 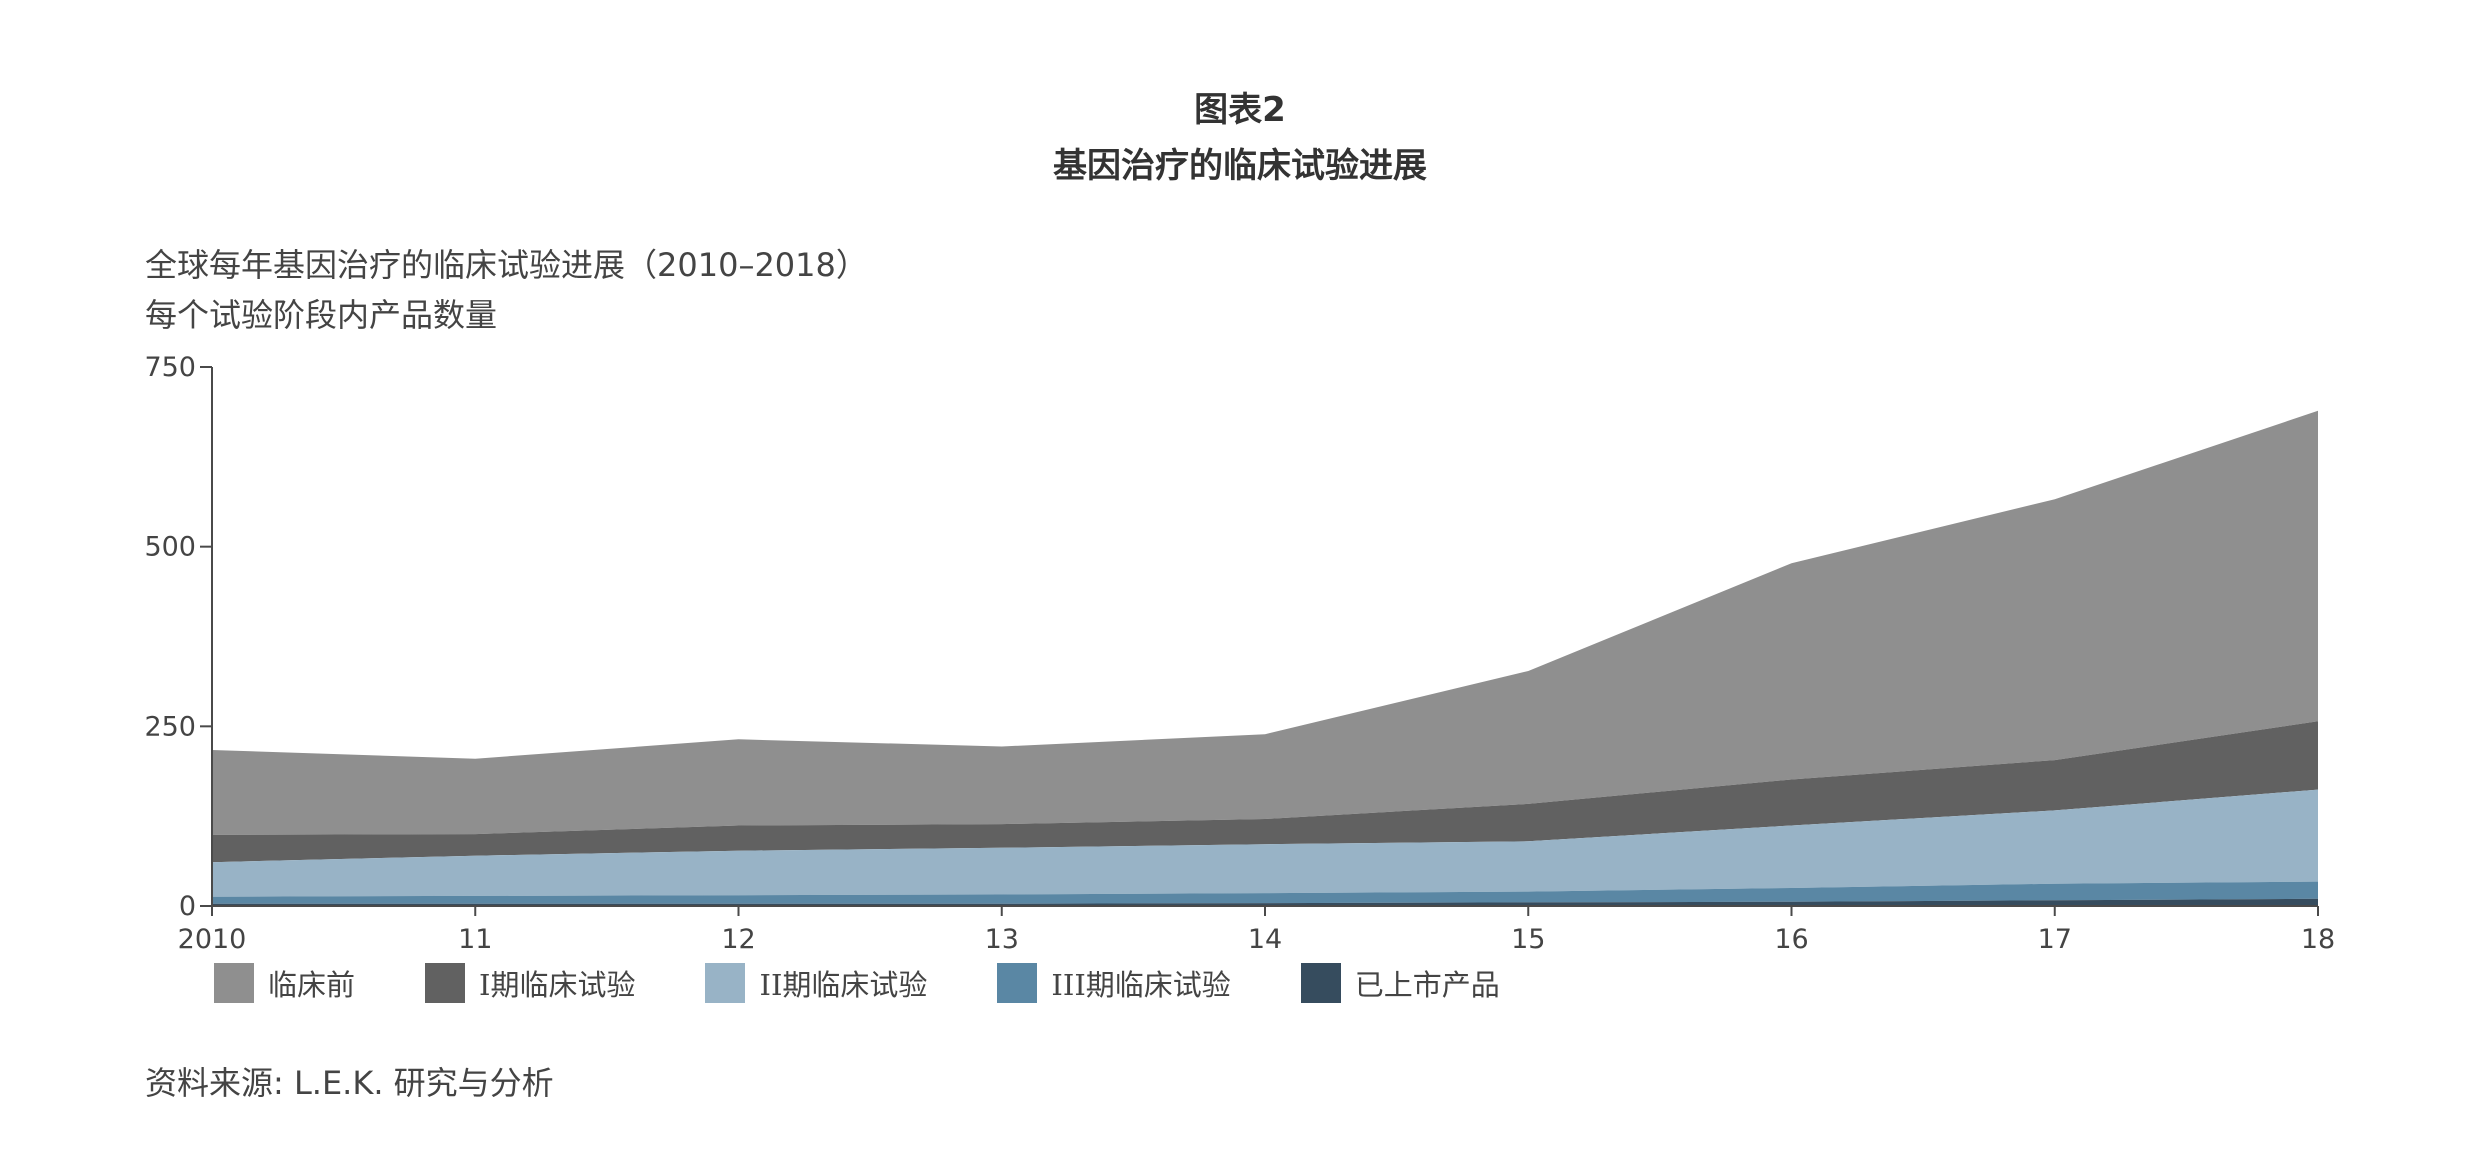 I want to click on legend-item-0: 临床前, so click(x=284, y=983).